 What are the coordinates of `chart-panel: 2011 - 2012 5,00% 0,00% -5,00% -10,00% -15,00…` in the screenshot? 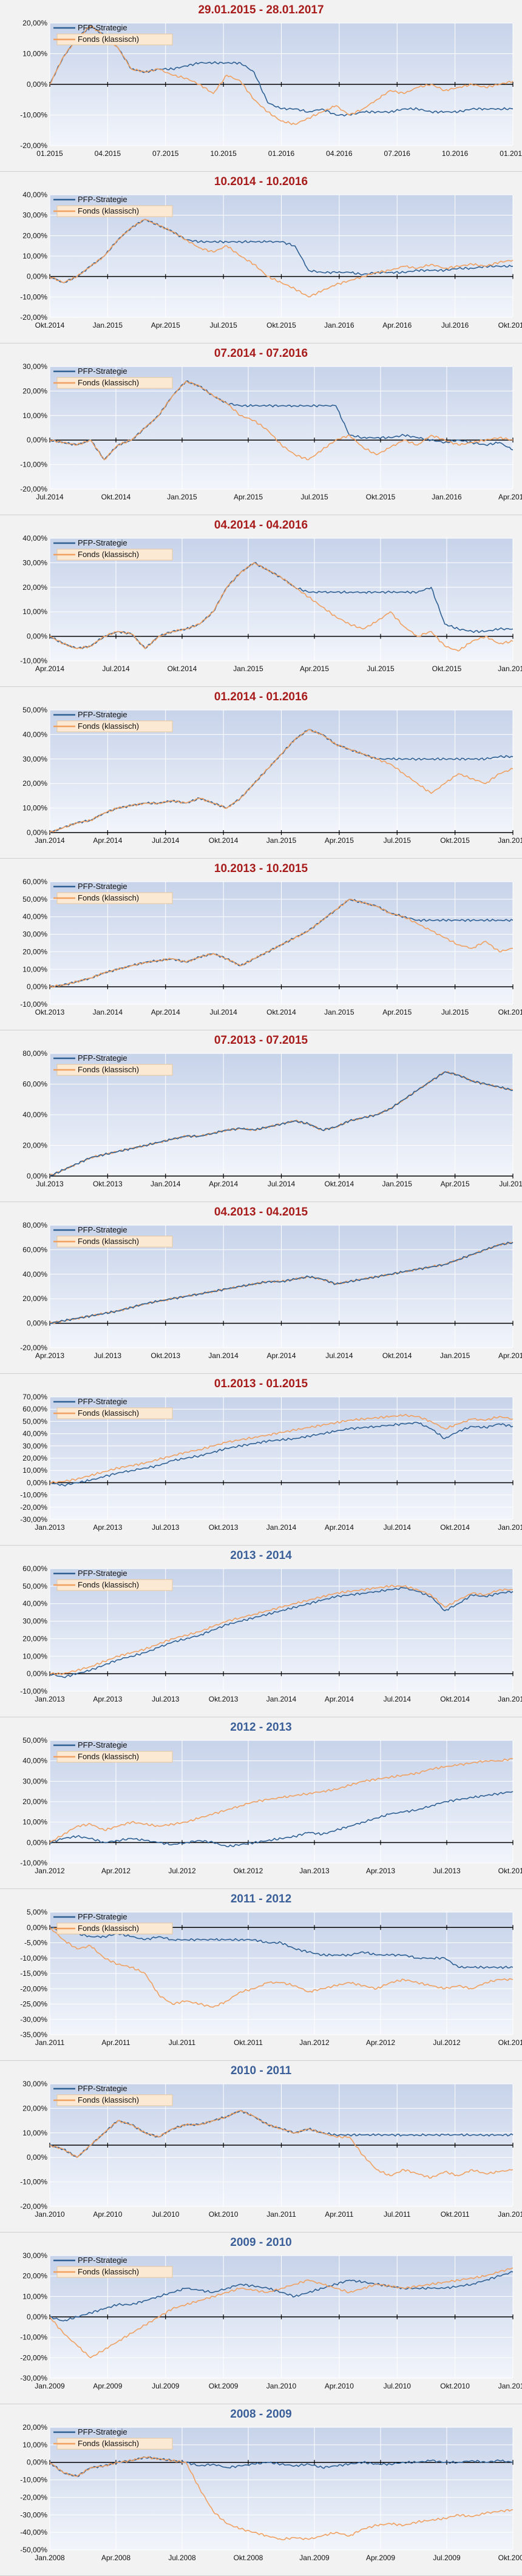 It's located at (261, 1975).